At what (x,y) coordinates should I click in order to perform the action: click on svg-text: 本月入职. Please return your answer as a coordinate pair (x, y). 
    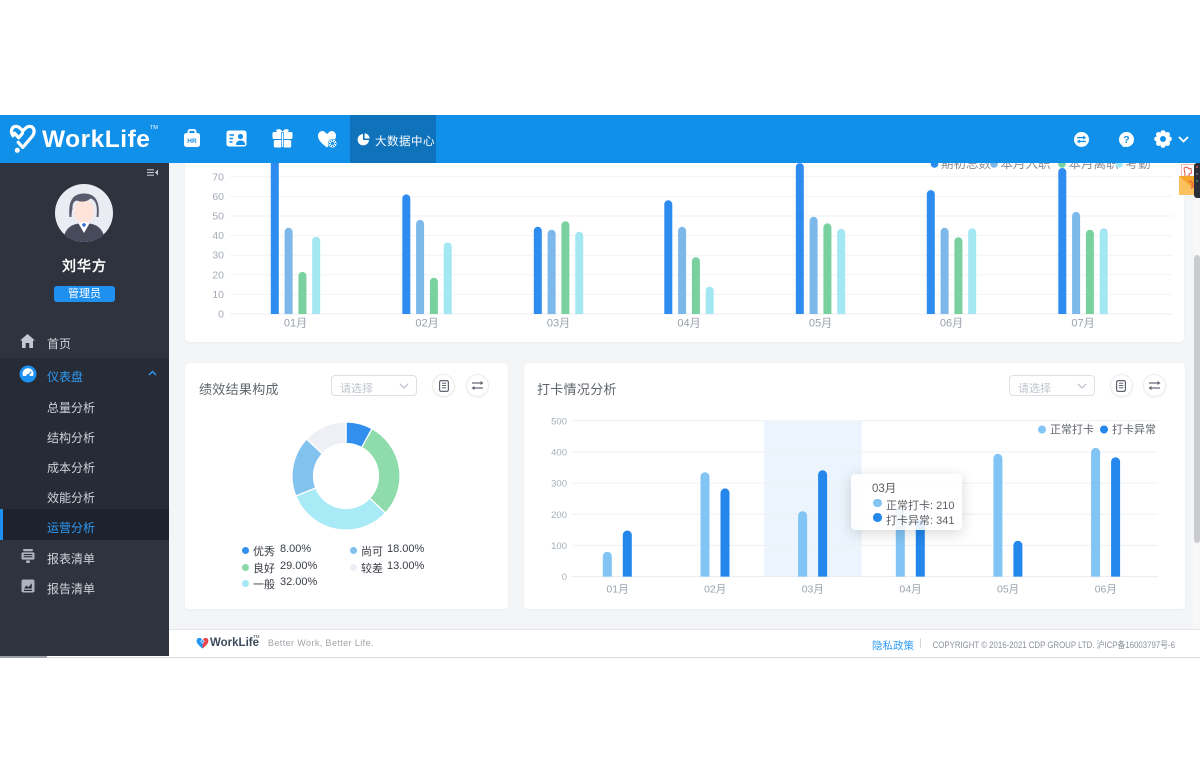
    Looking at the image, I should click on (1026, 167).